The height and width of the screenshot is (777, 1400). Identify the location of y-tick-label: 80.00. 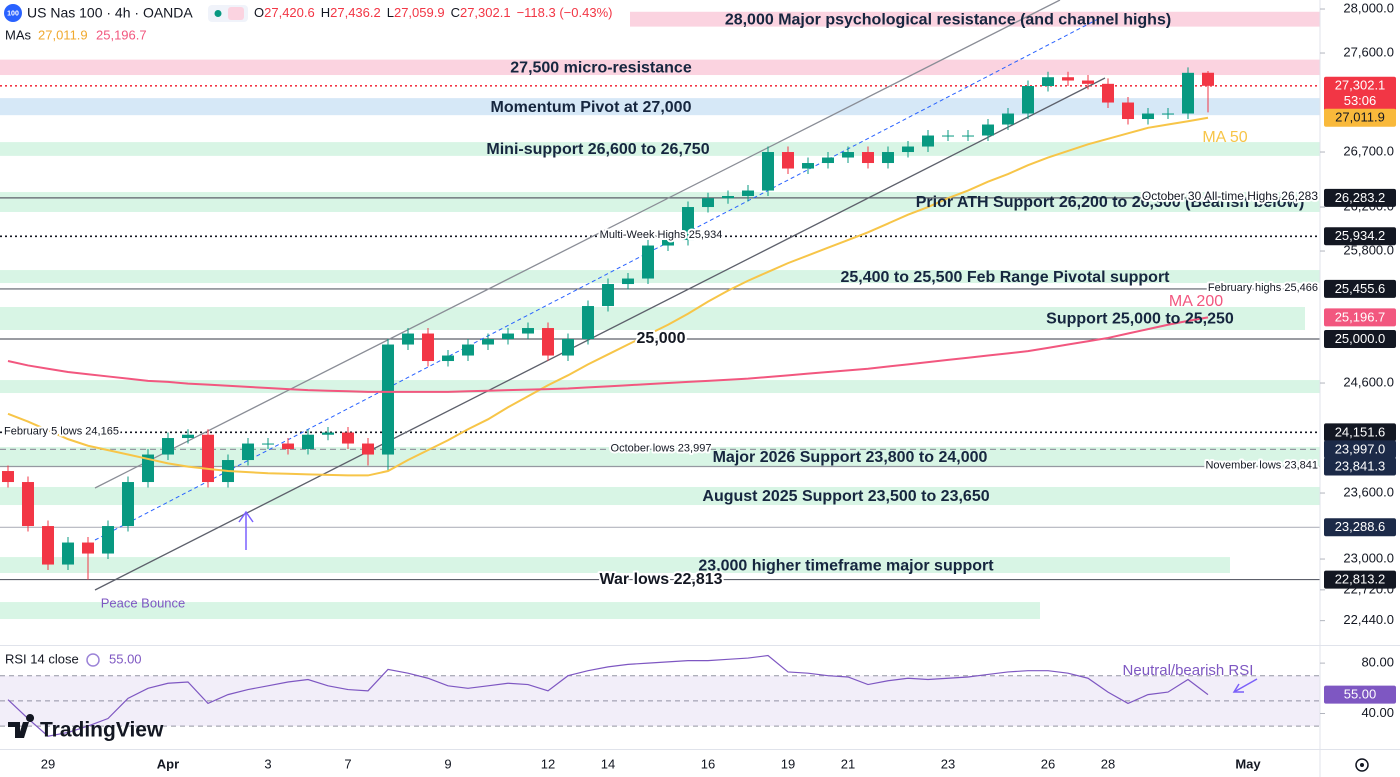
(1377, 662).